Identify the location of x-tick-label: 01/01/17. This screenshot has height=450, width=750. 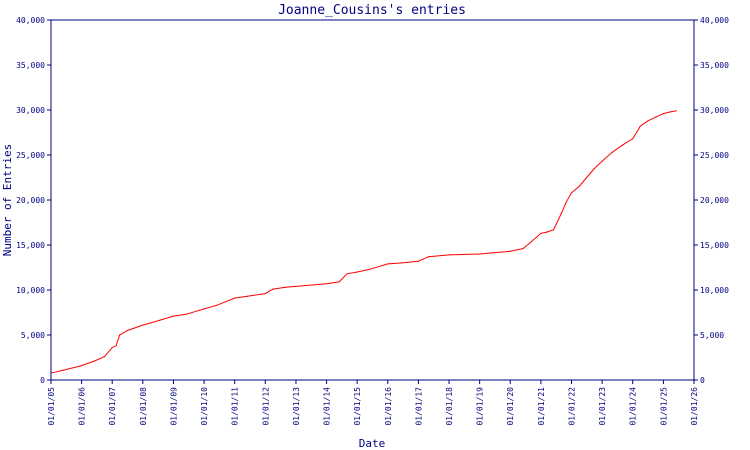
(418, 406).